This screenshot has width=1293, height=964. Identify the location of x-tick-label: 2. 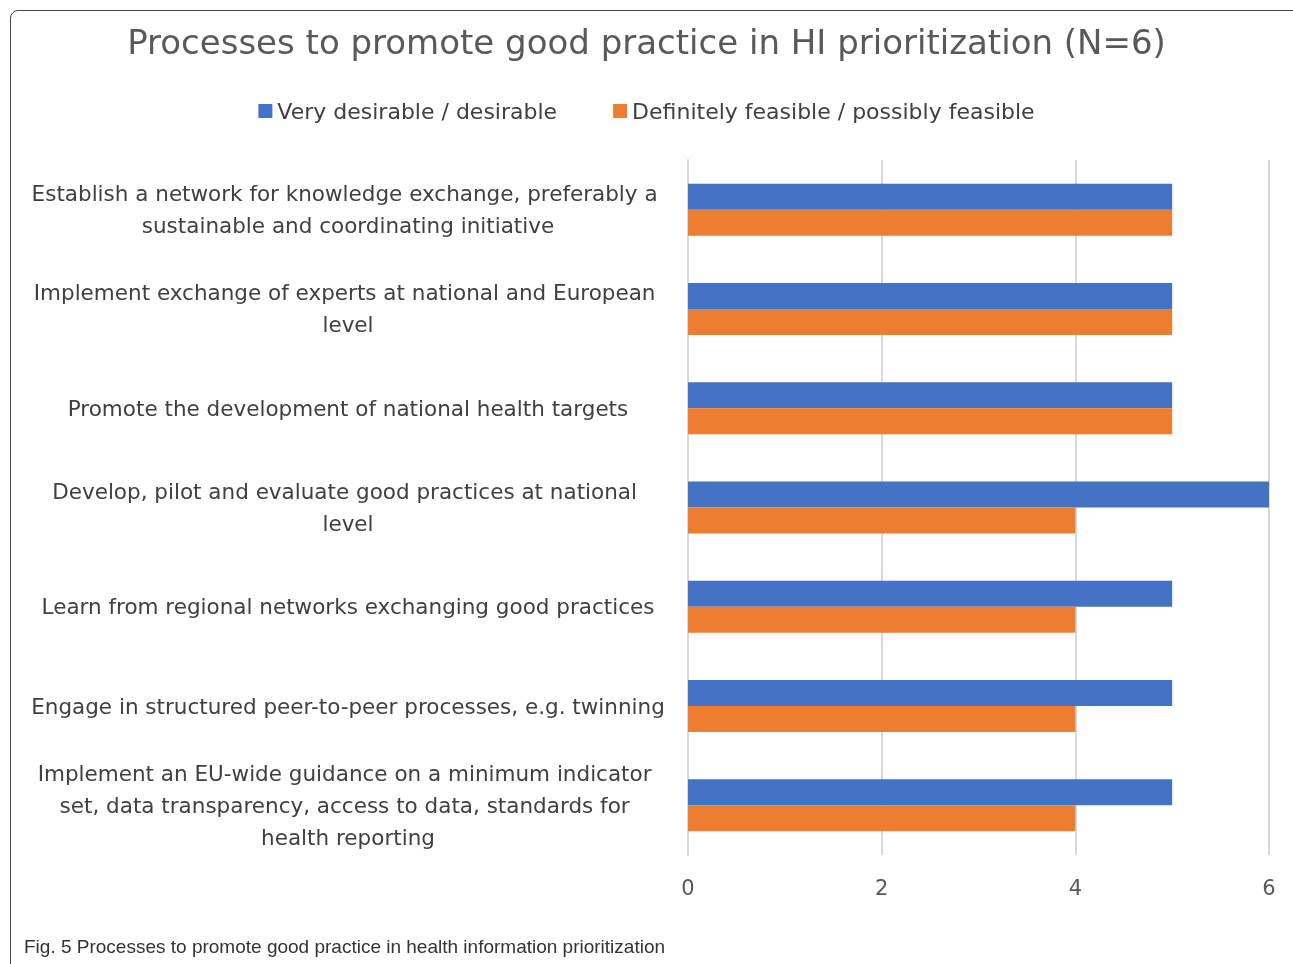
(881, 887).